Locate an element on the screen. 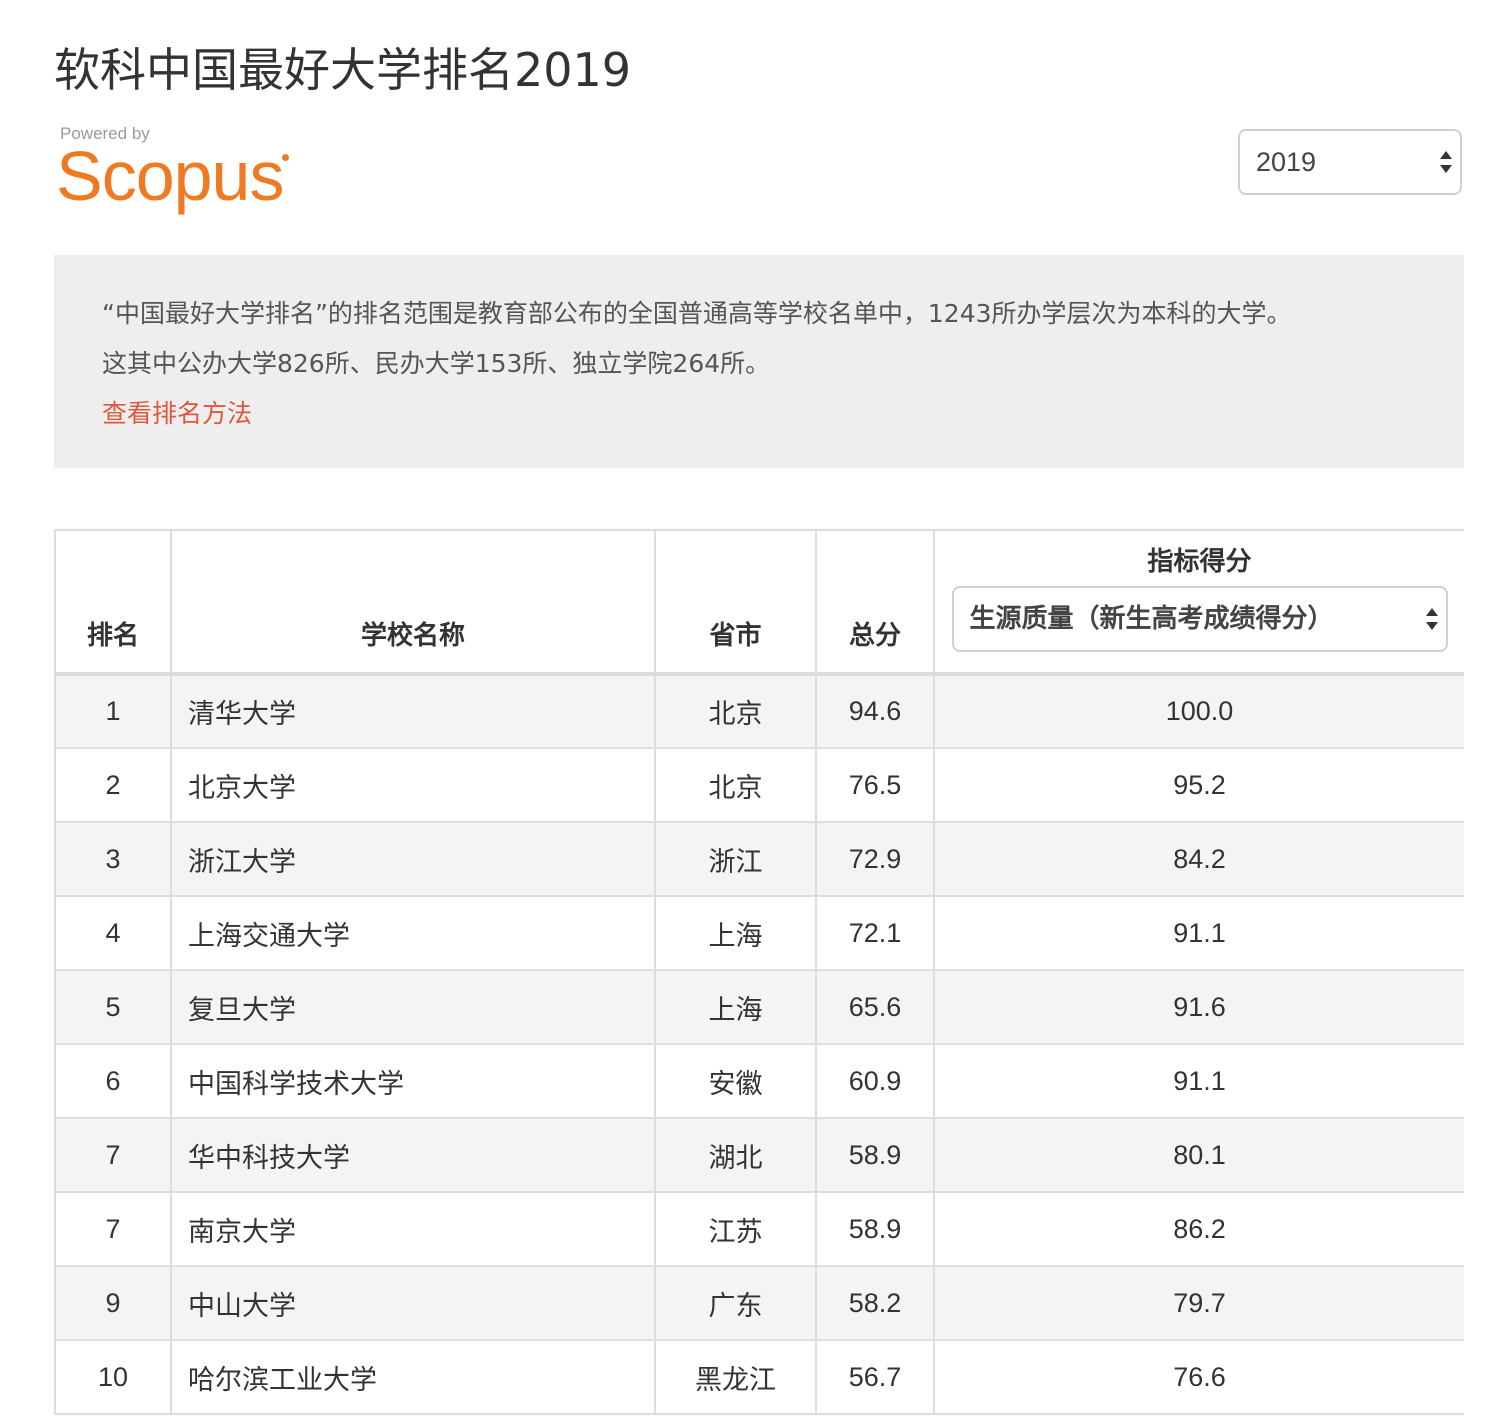 This screenshot has height=1424, width=1492. header-indicator: 指标得分 生源质量（新生高考成绩得分） is located at coordinates (1198, 602).